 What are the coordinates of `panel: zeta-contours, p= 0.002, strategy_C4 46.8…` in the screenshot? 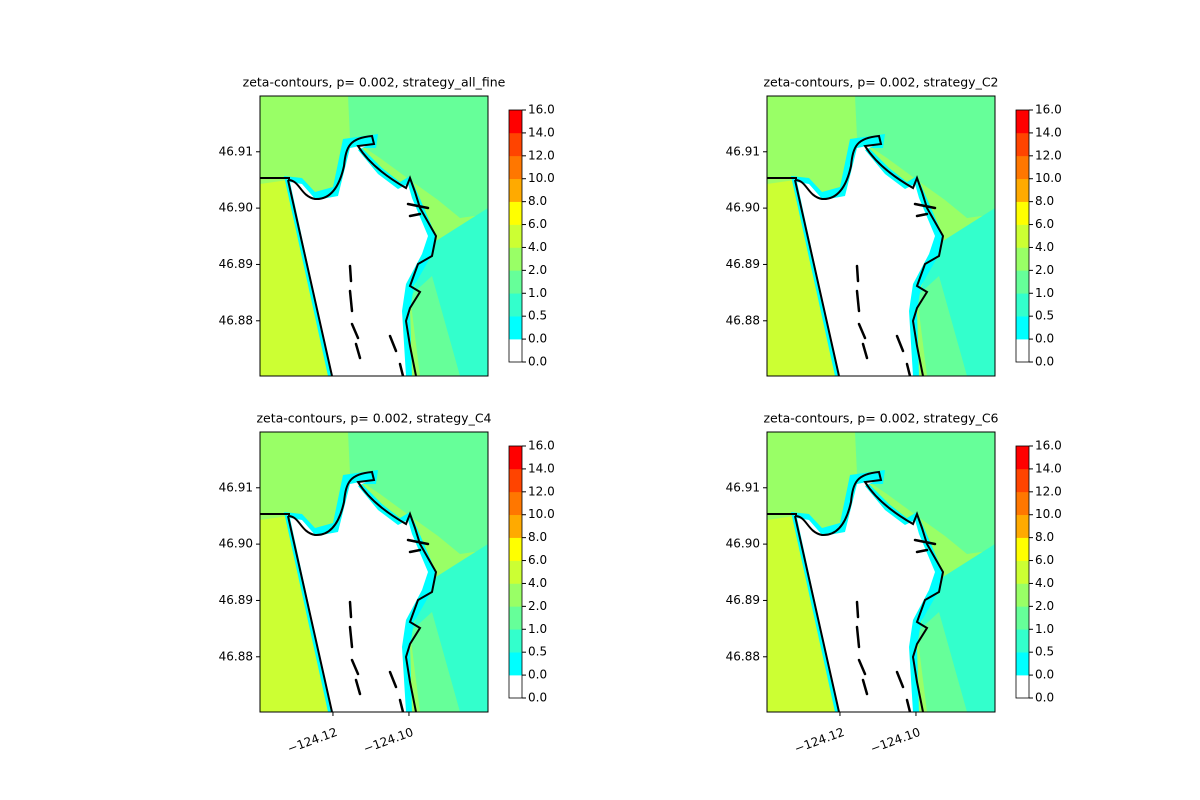 It's located at (387, 583).